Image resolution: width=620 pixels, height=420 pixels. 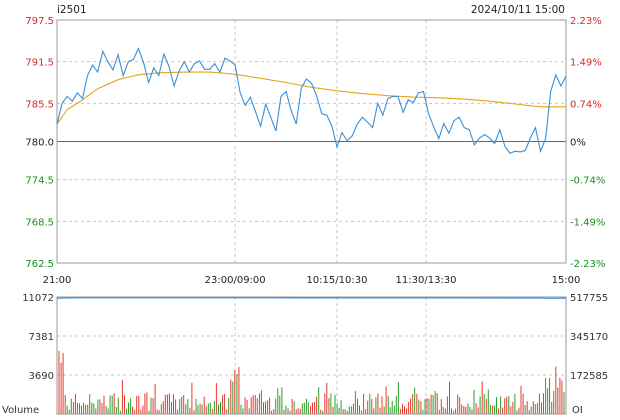 What do you see at coordinates (41, 337) in the screenshot?
I see `volume-tick-label: 7381` at bounding box center [41, 337].